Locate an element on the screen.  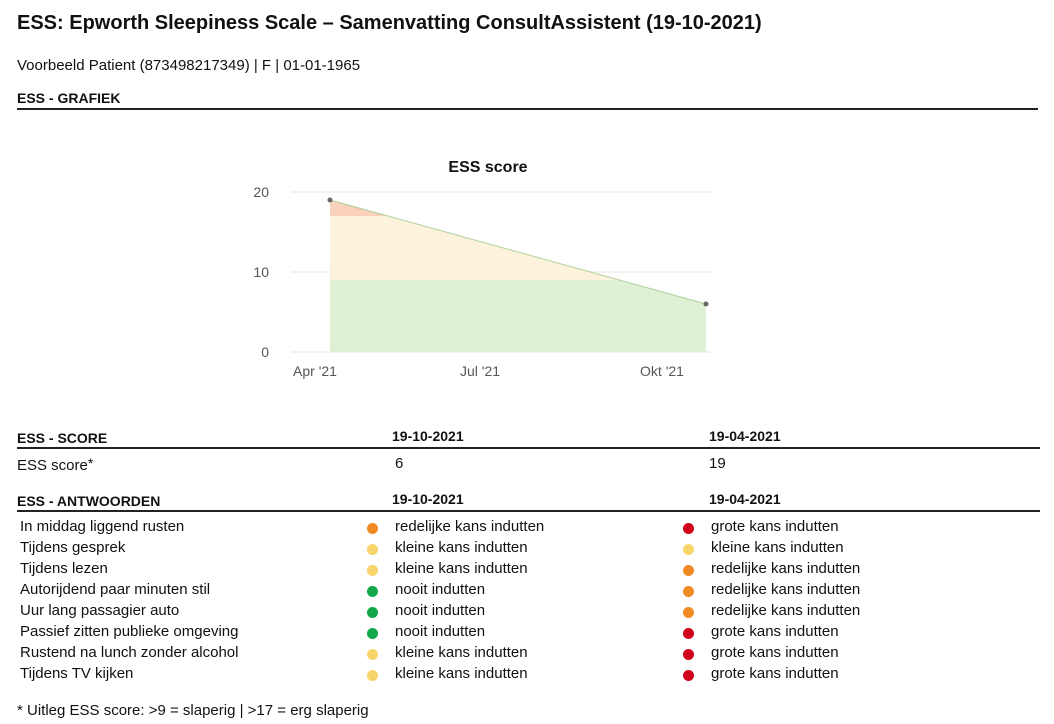
ess-score-label: ESS score* is located at coordinates (55, 464).